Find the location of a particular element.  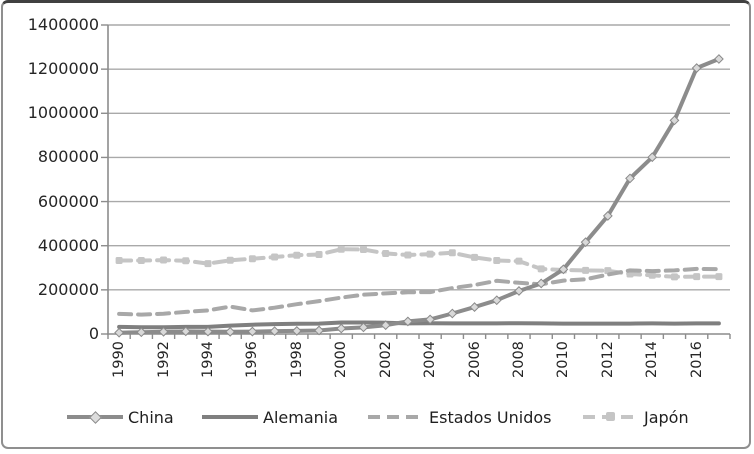

x-axis-tick-label: 2000 is located at coordinates (341, 359).